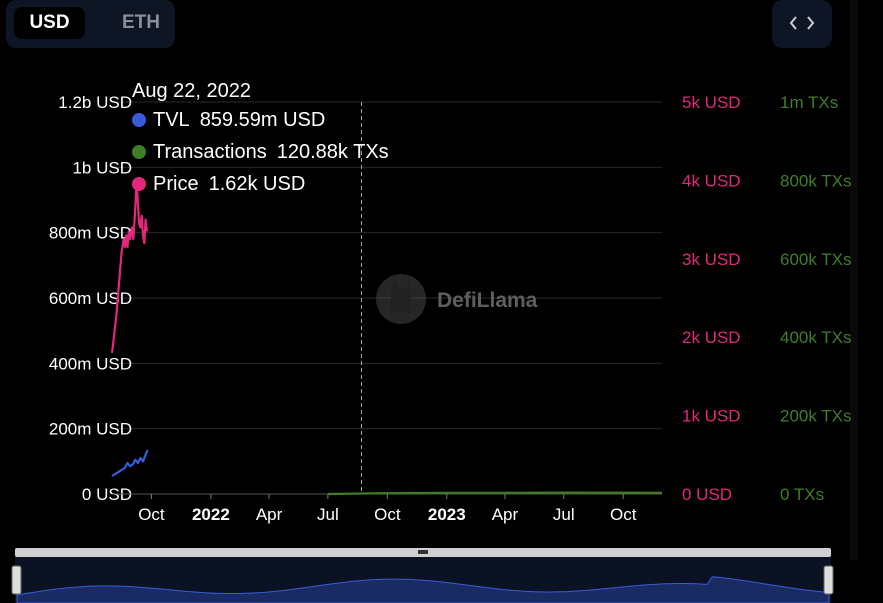 The image size is (883, 603). Describe the element at coordinates (332, 151) in the screenshot. I see `tooltip-transactions-value: 120.88k TXs` at that location.